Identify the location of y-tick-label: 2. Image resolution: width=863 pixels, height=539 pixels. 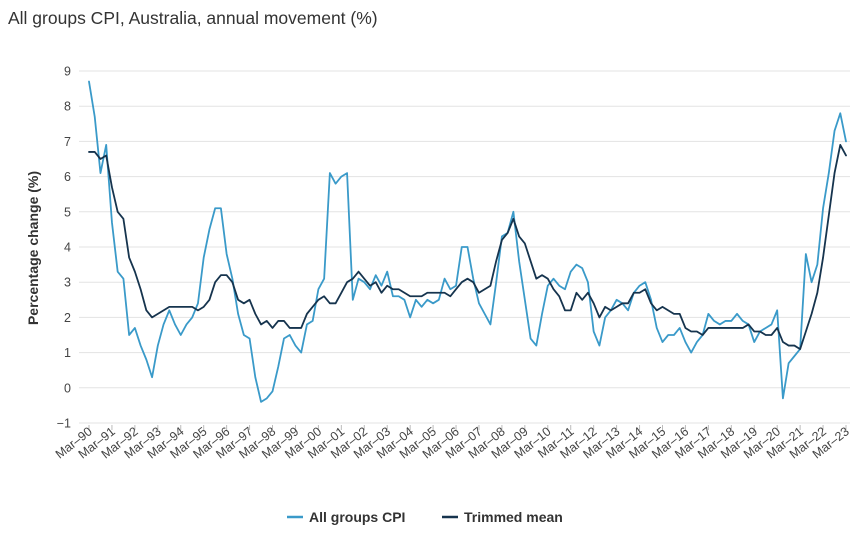
(67, 318).